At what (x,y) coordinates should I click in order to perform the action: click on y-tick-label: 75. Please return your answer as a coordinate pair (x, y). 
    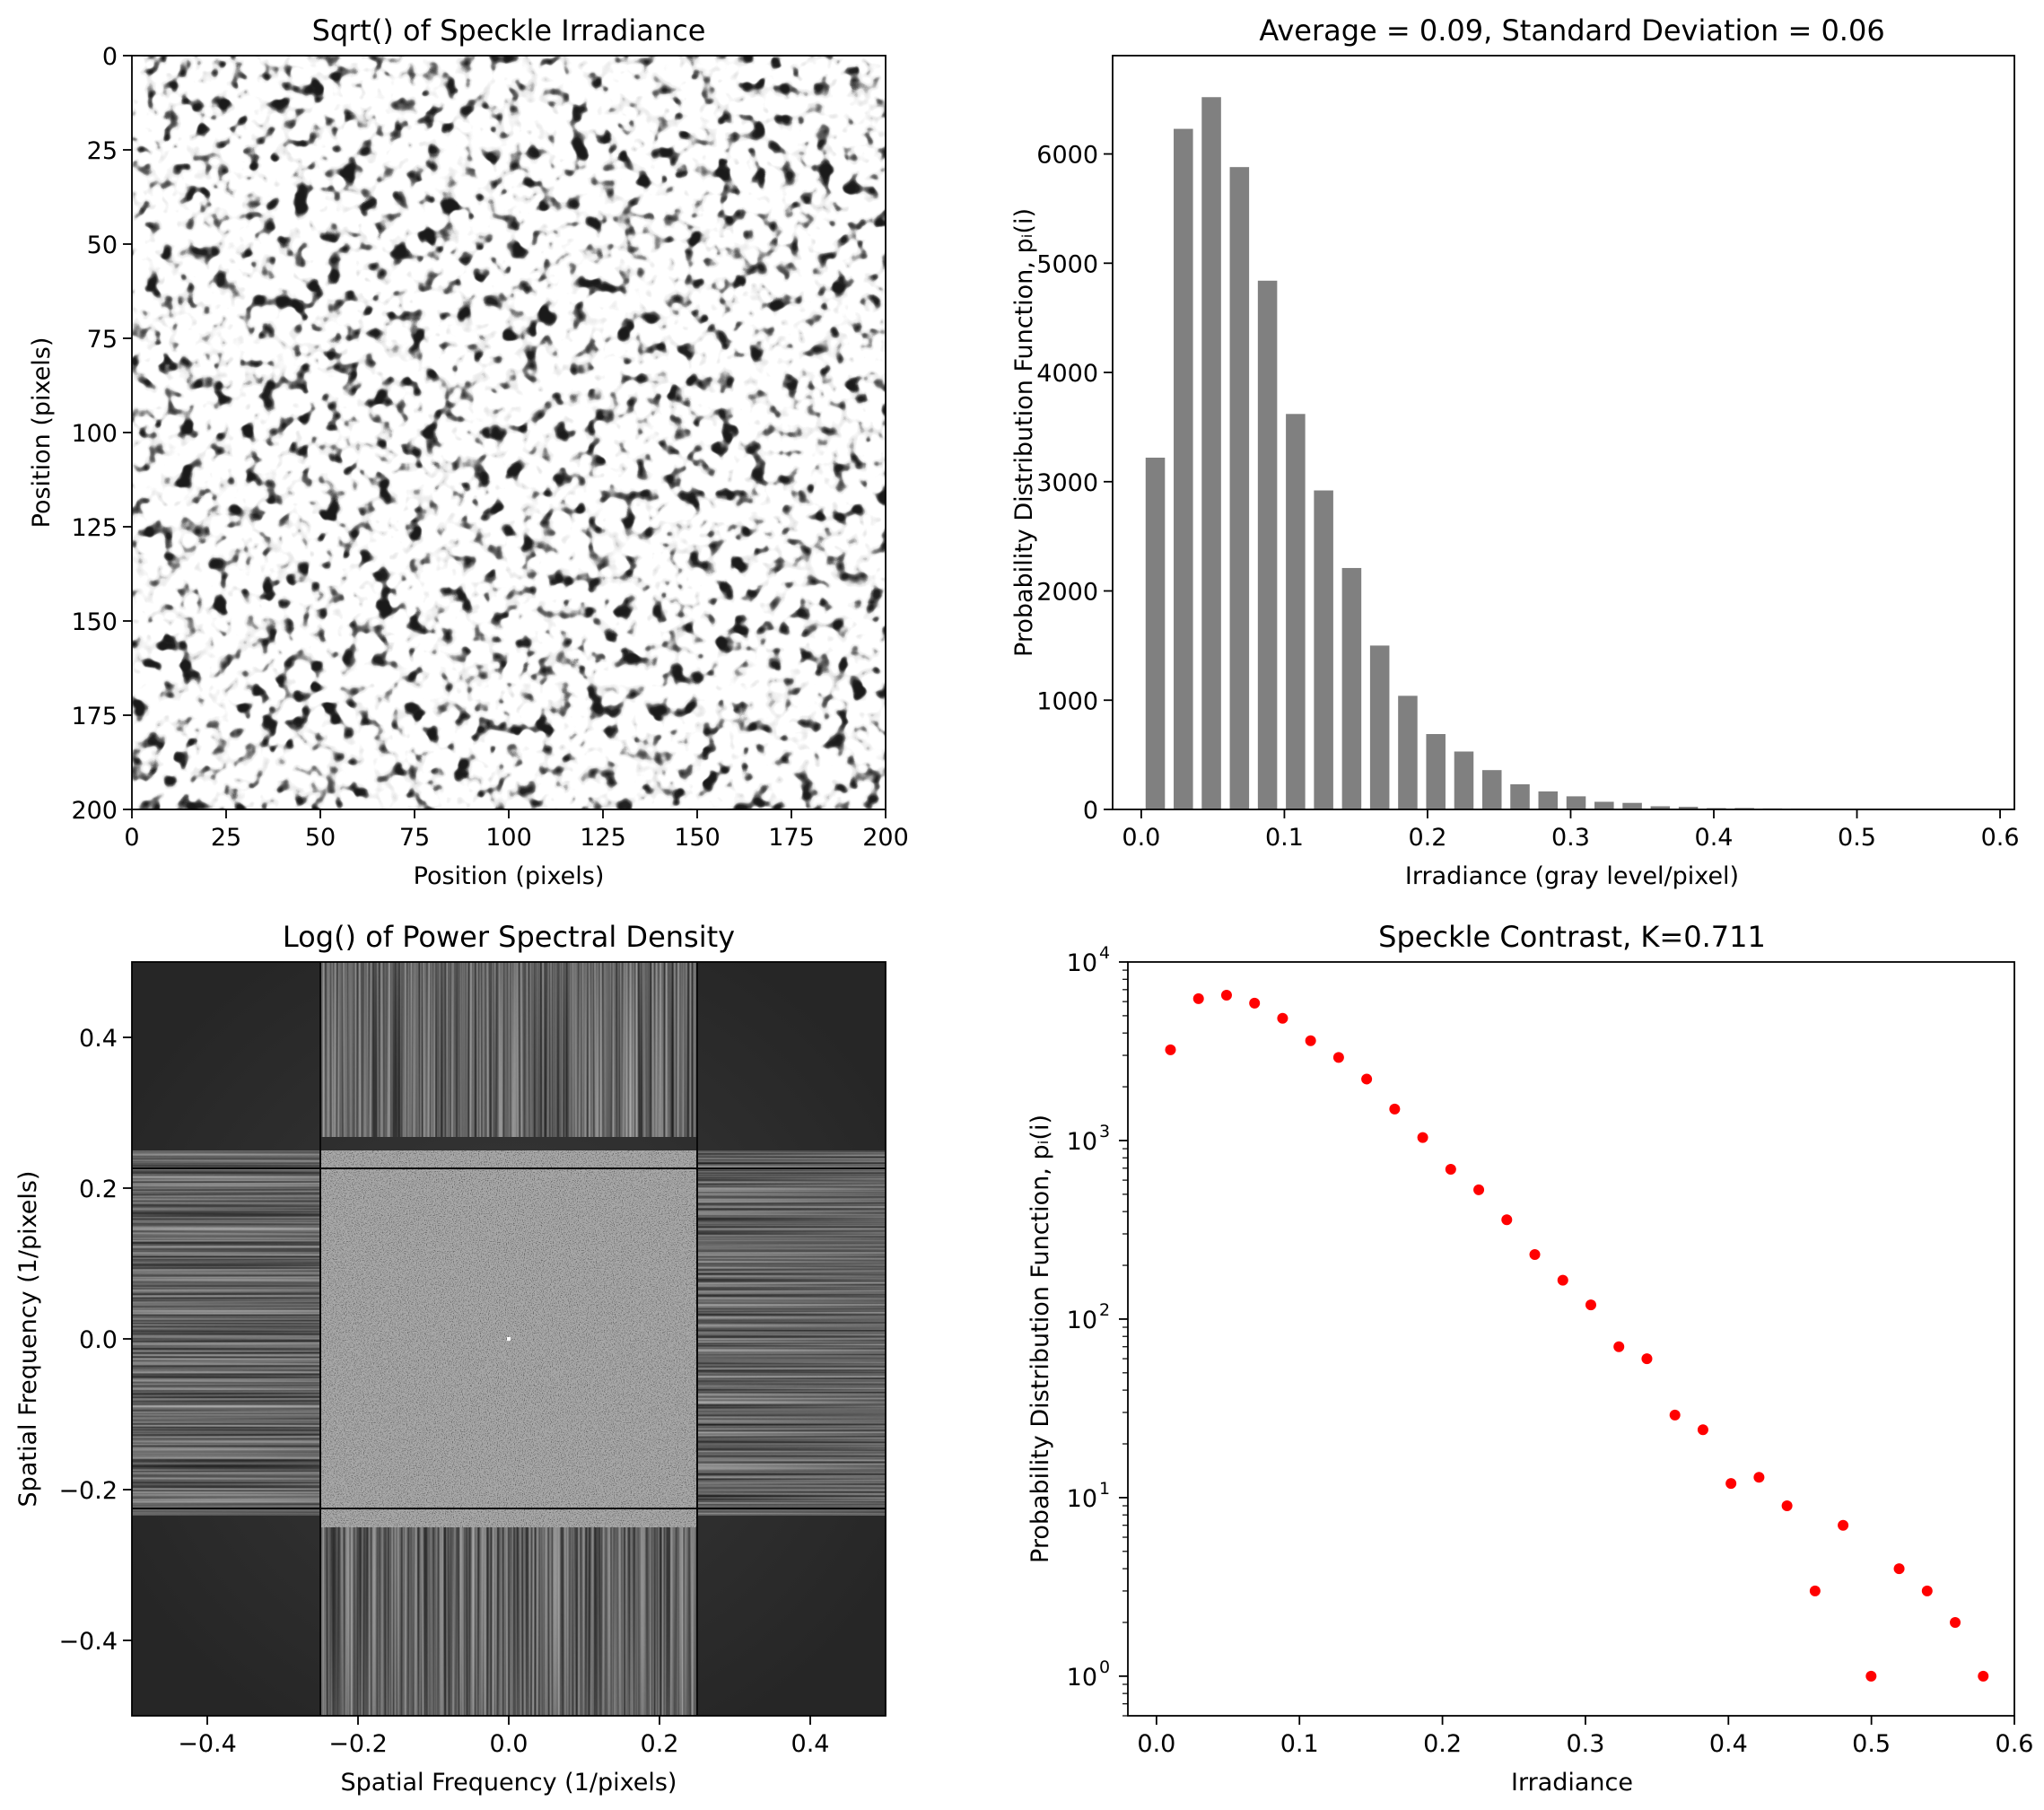
    Looking at the image, I should click on (103, 340).